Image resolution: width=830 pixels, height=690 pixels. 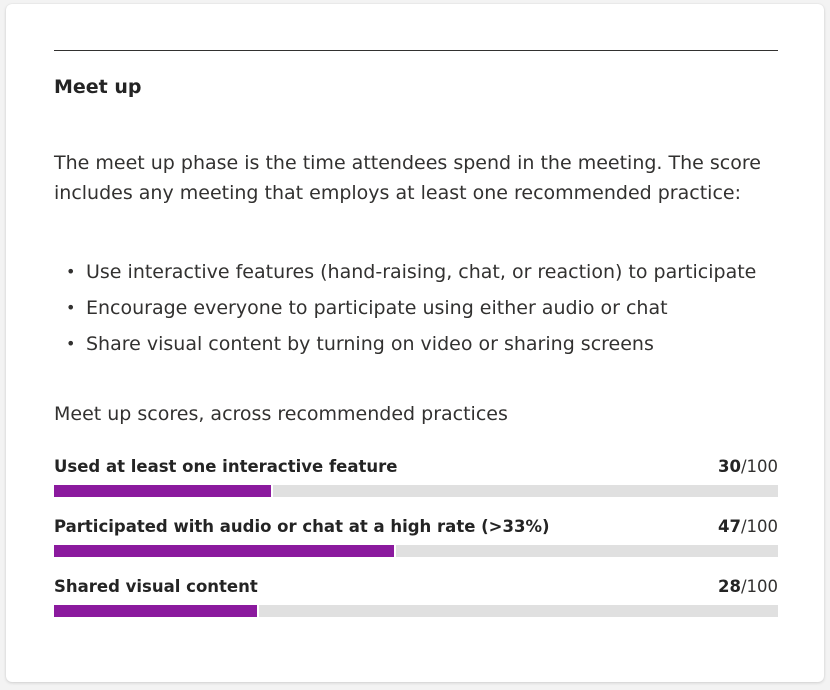 What do you see at coordinates (416, 50) in the screenshot?
I see `section-divider` at bounding box center [416, 50].